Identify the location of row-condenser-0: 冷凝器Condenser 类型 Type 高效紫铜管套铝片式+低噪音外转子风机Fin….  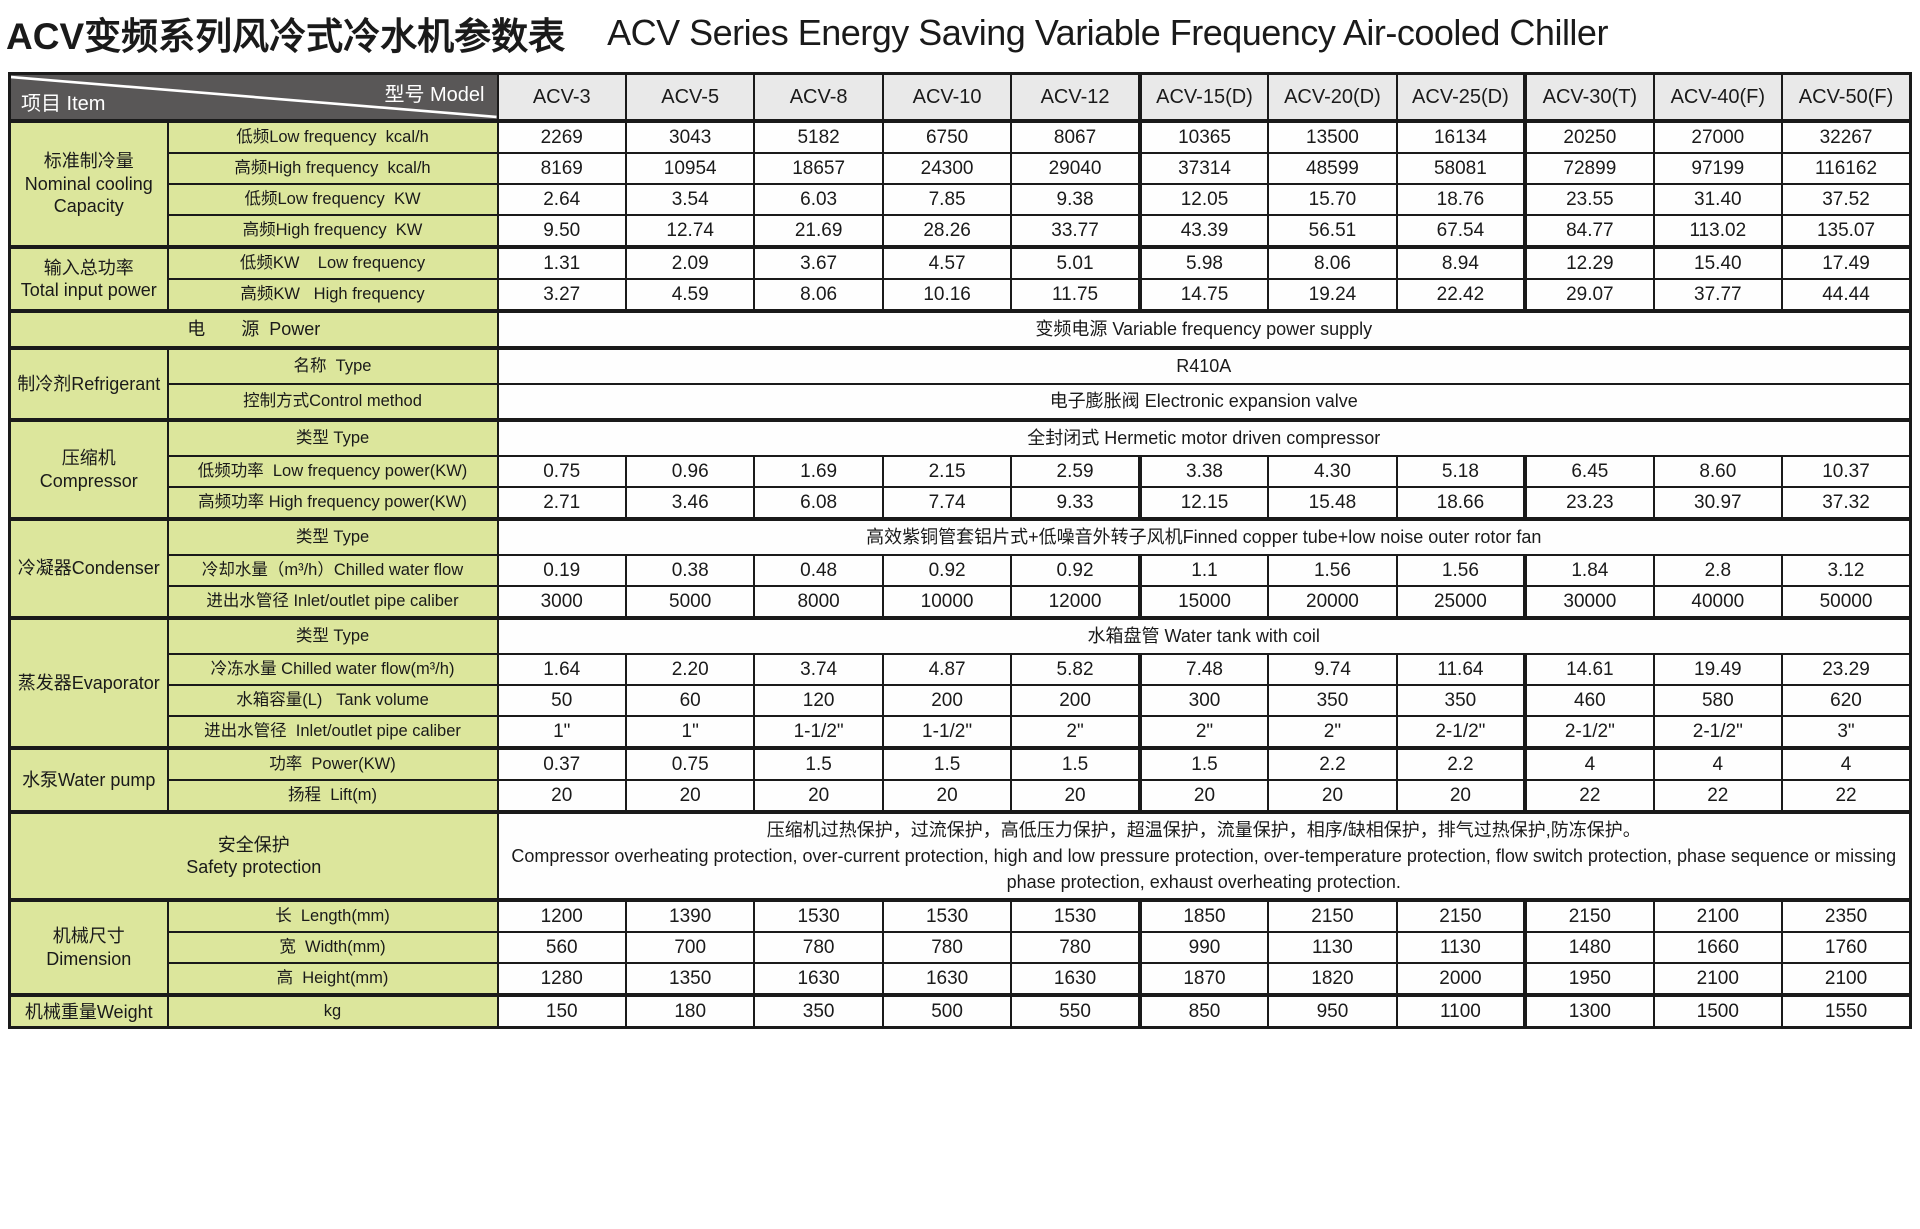
(960, 568).